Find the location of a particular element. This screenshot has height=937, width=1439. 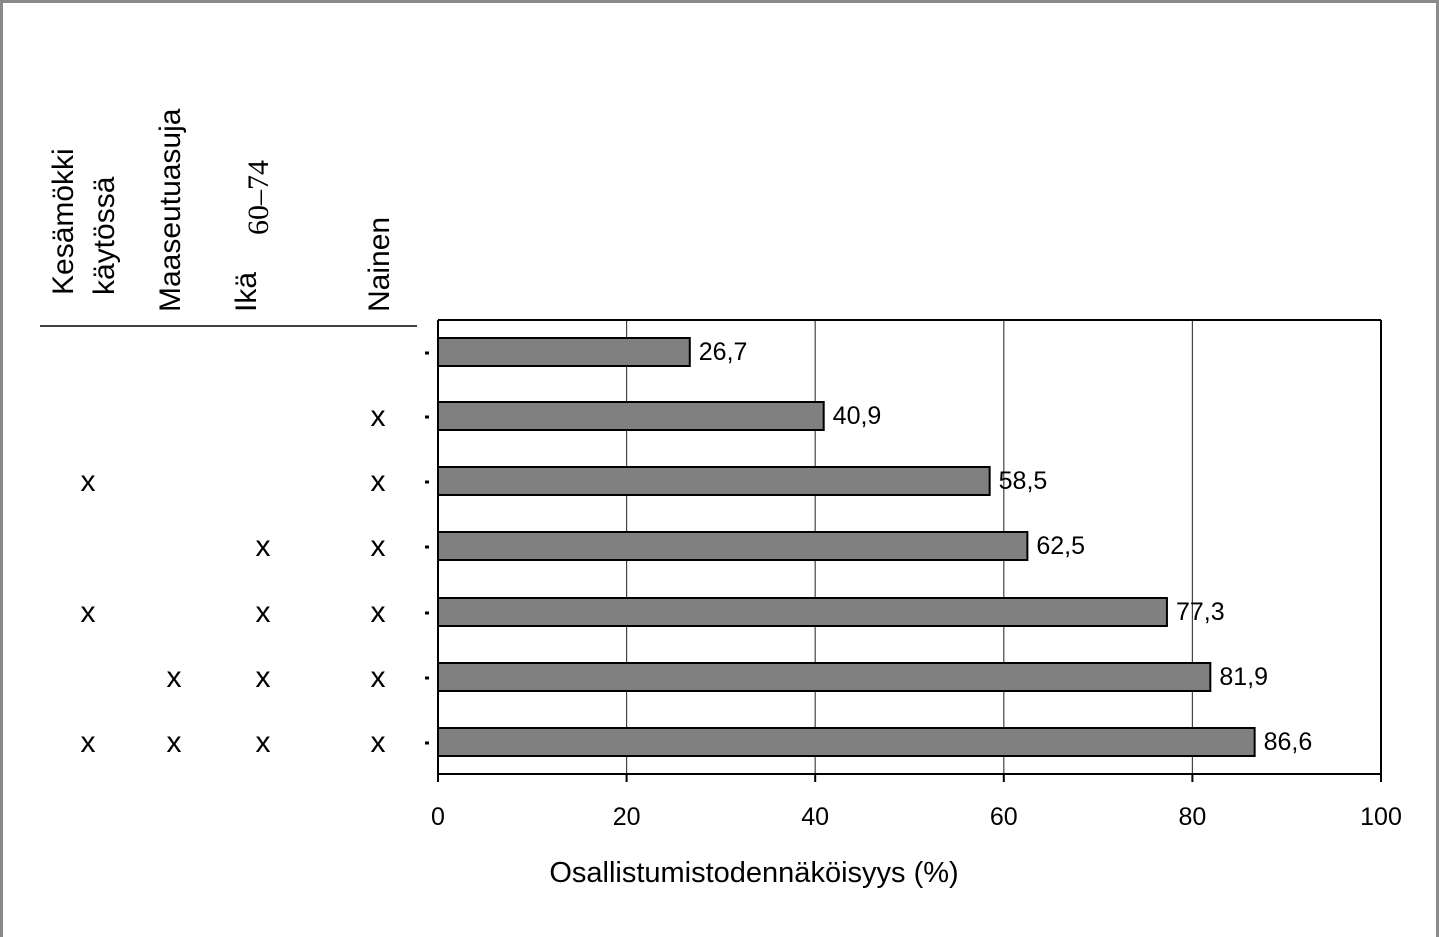

bar-value-label-5: 81,9 is located at coordinates (1243, 677).